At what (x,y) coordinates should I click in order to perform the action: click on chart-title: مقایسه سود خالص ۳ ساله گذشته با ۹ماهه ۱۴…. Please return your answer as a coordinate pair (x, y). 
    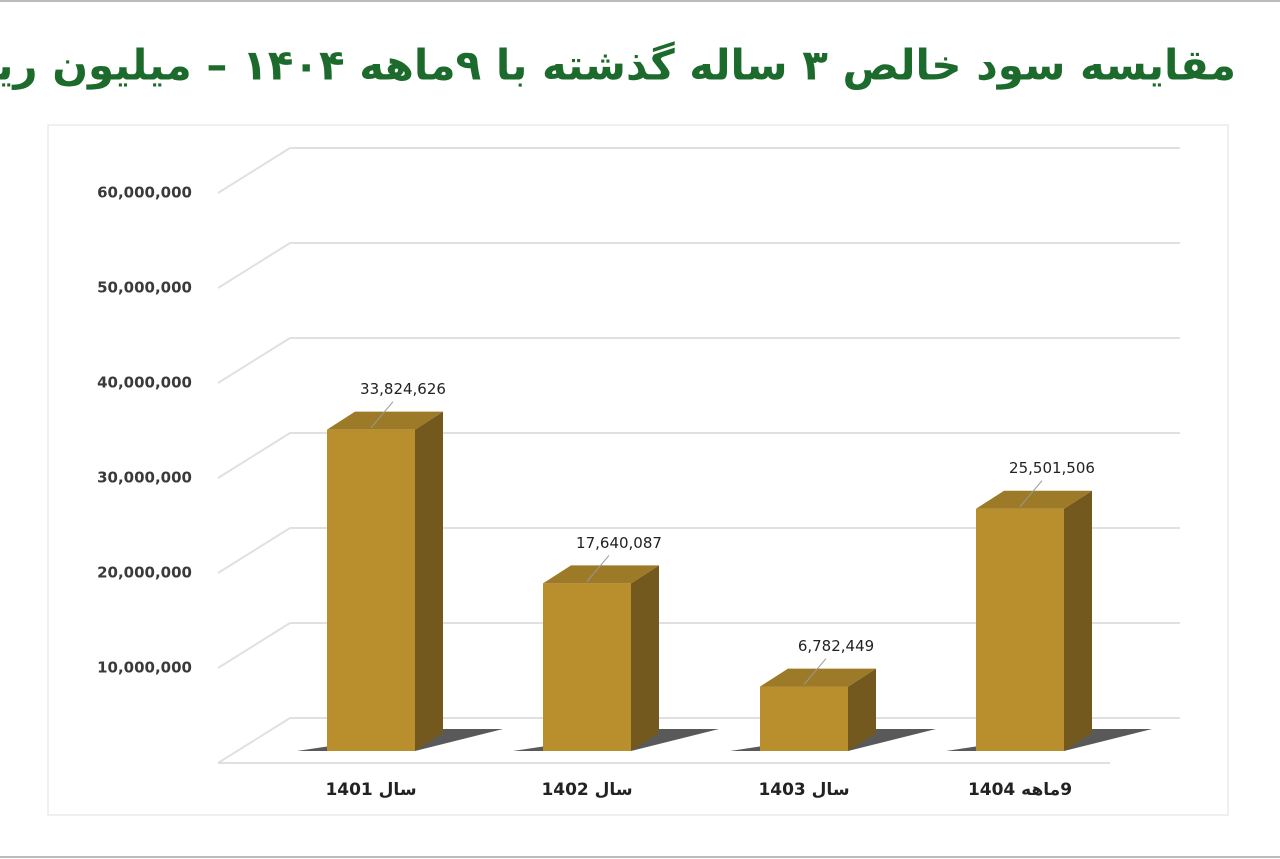
    Looking at the image, I should click on (618, 66).